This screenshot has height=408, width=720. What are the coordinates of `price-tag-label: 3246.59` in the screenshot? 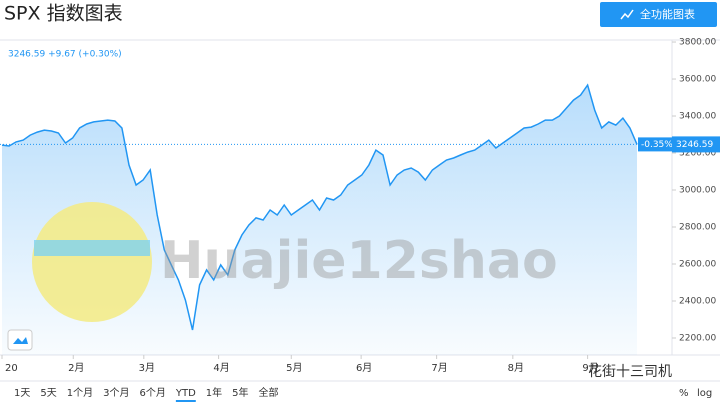 It's located at (694, 145).